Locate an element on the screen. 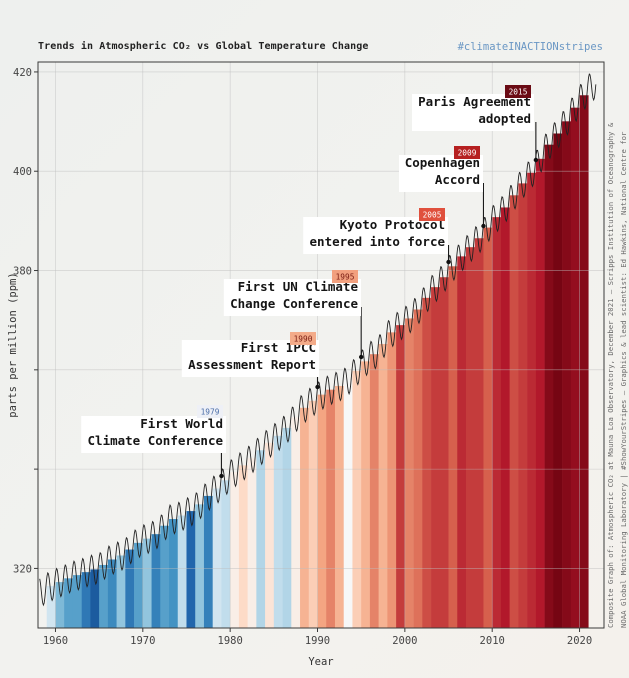 This screenshot has height=678, width=629. y-axis: 320 380 400 420 is located at coordinates (25, 321).